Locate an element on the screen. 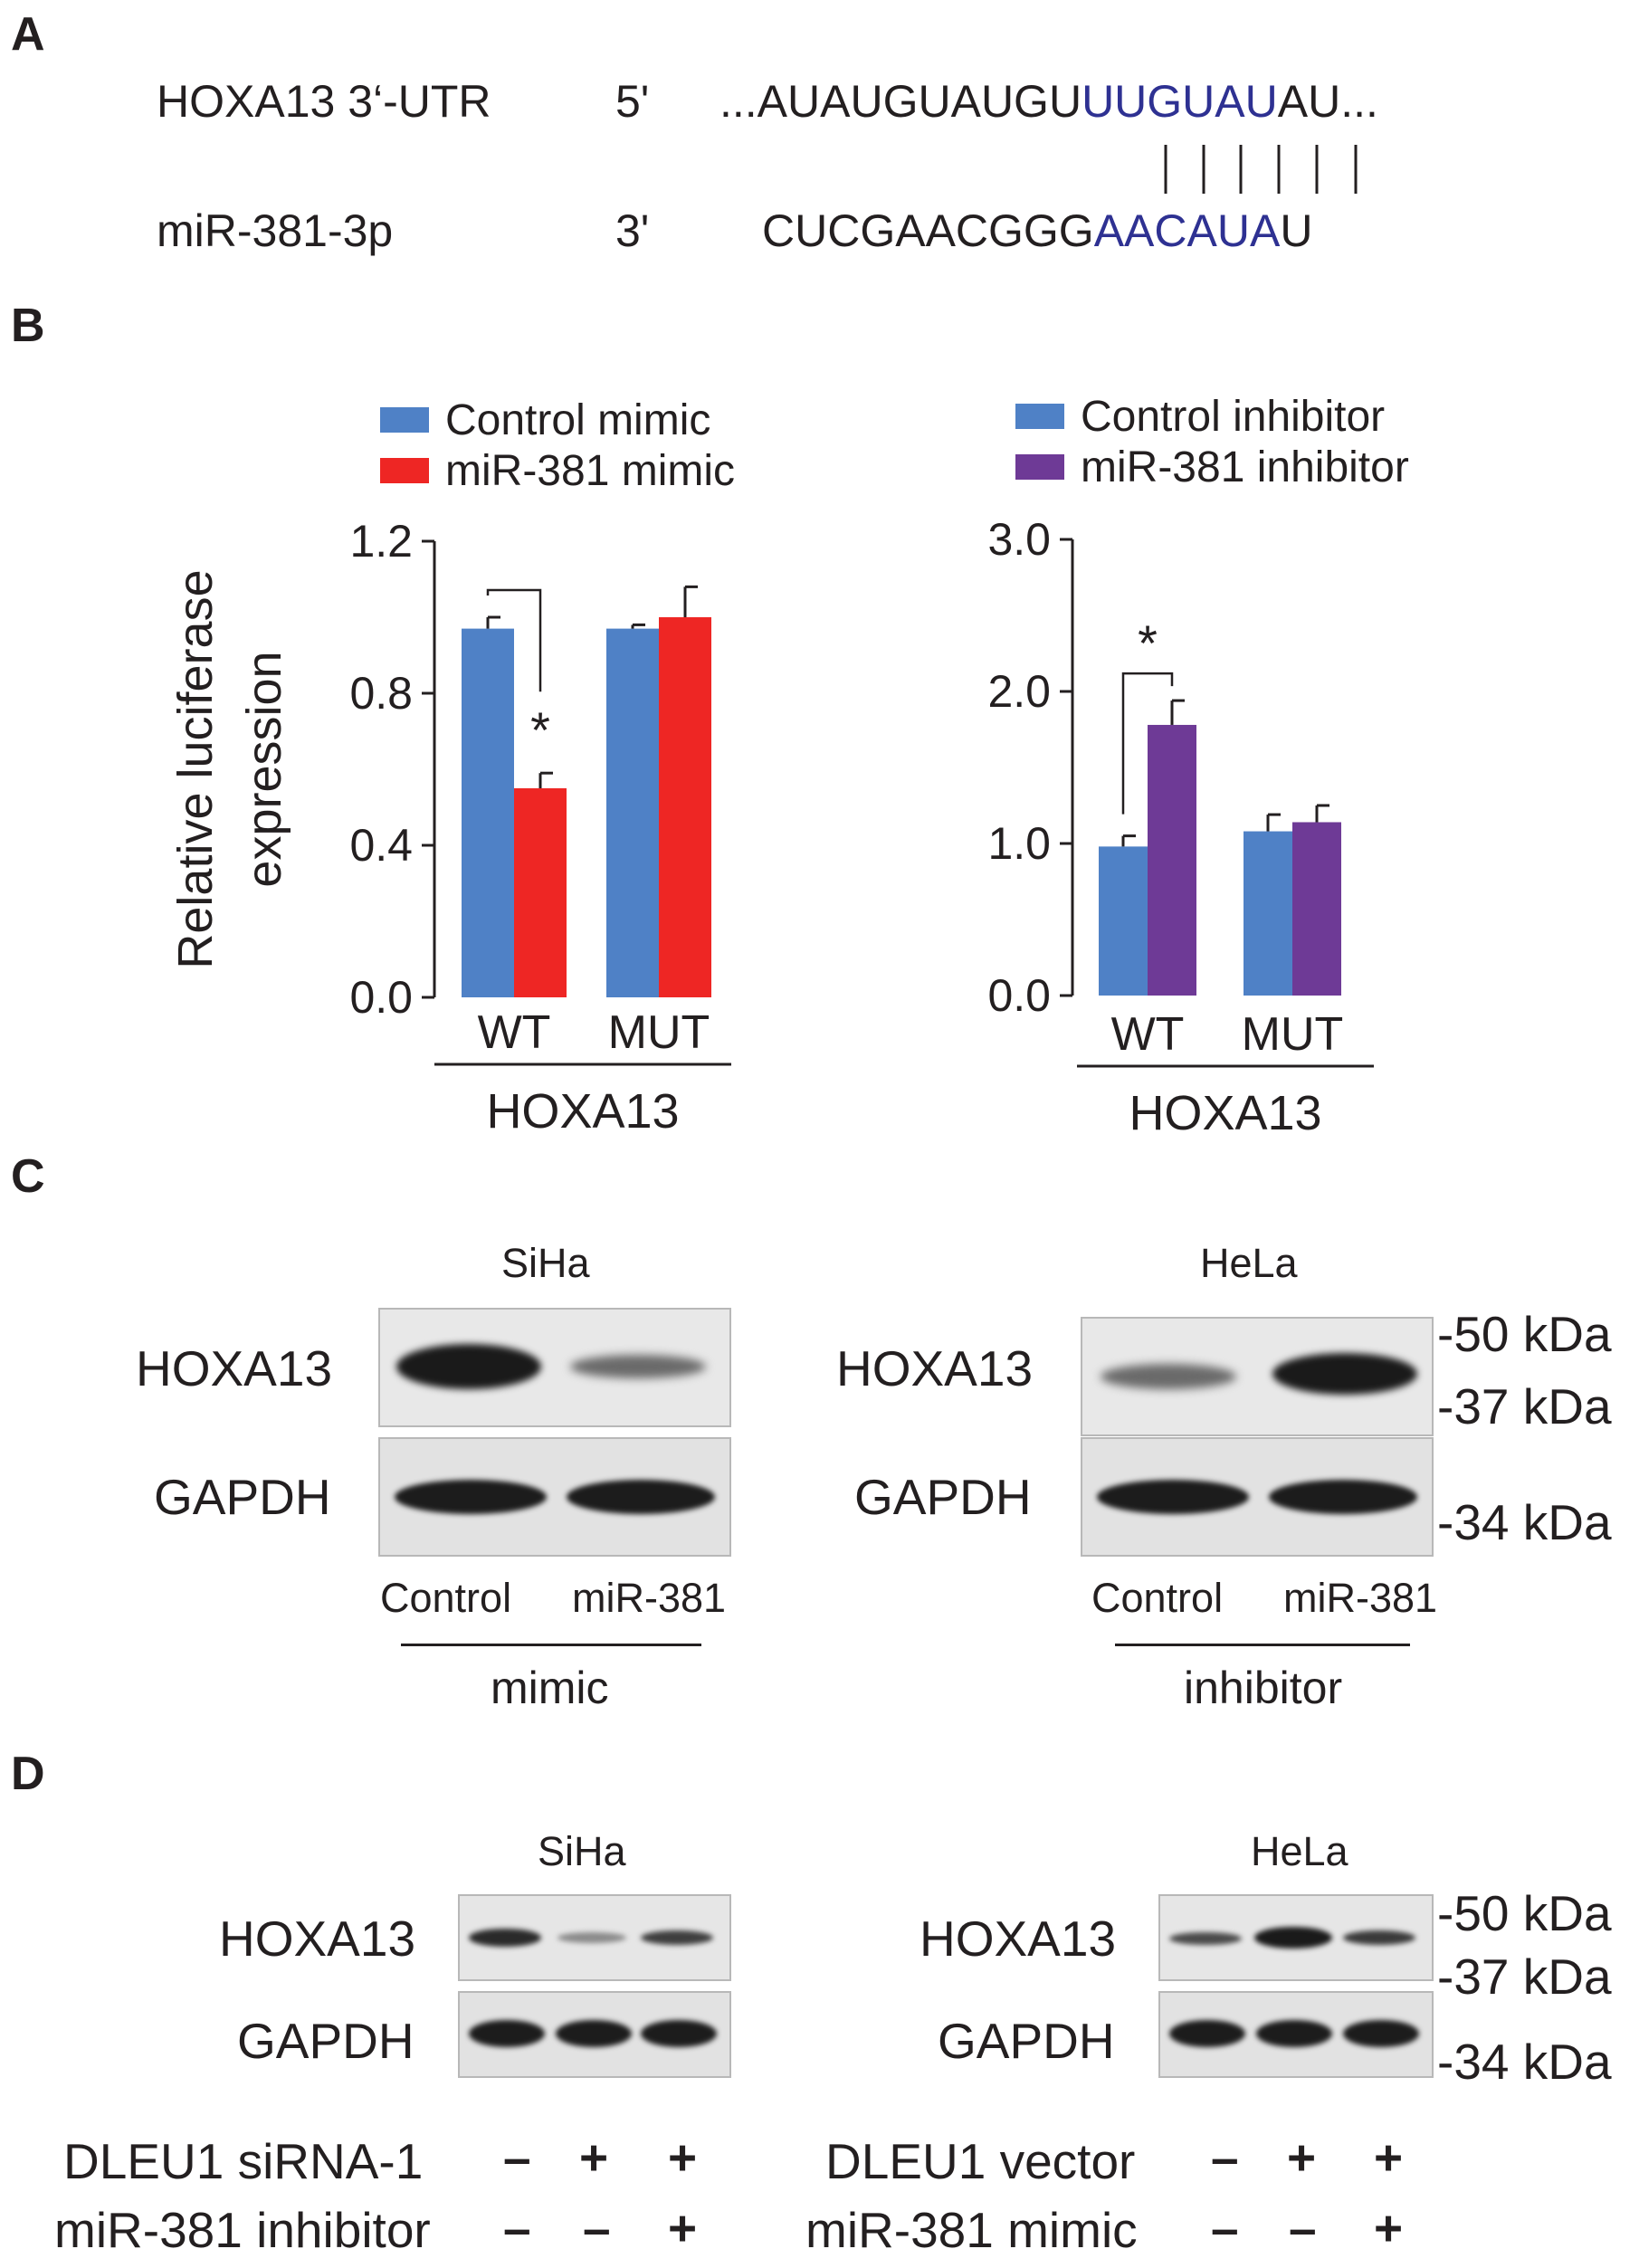 The image size is (1639, 2268). seq2-prefix: CUCGAACGGG is located at coordinates (928, 231).